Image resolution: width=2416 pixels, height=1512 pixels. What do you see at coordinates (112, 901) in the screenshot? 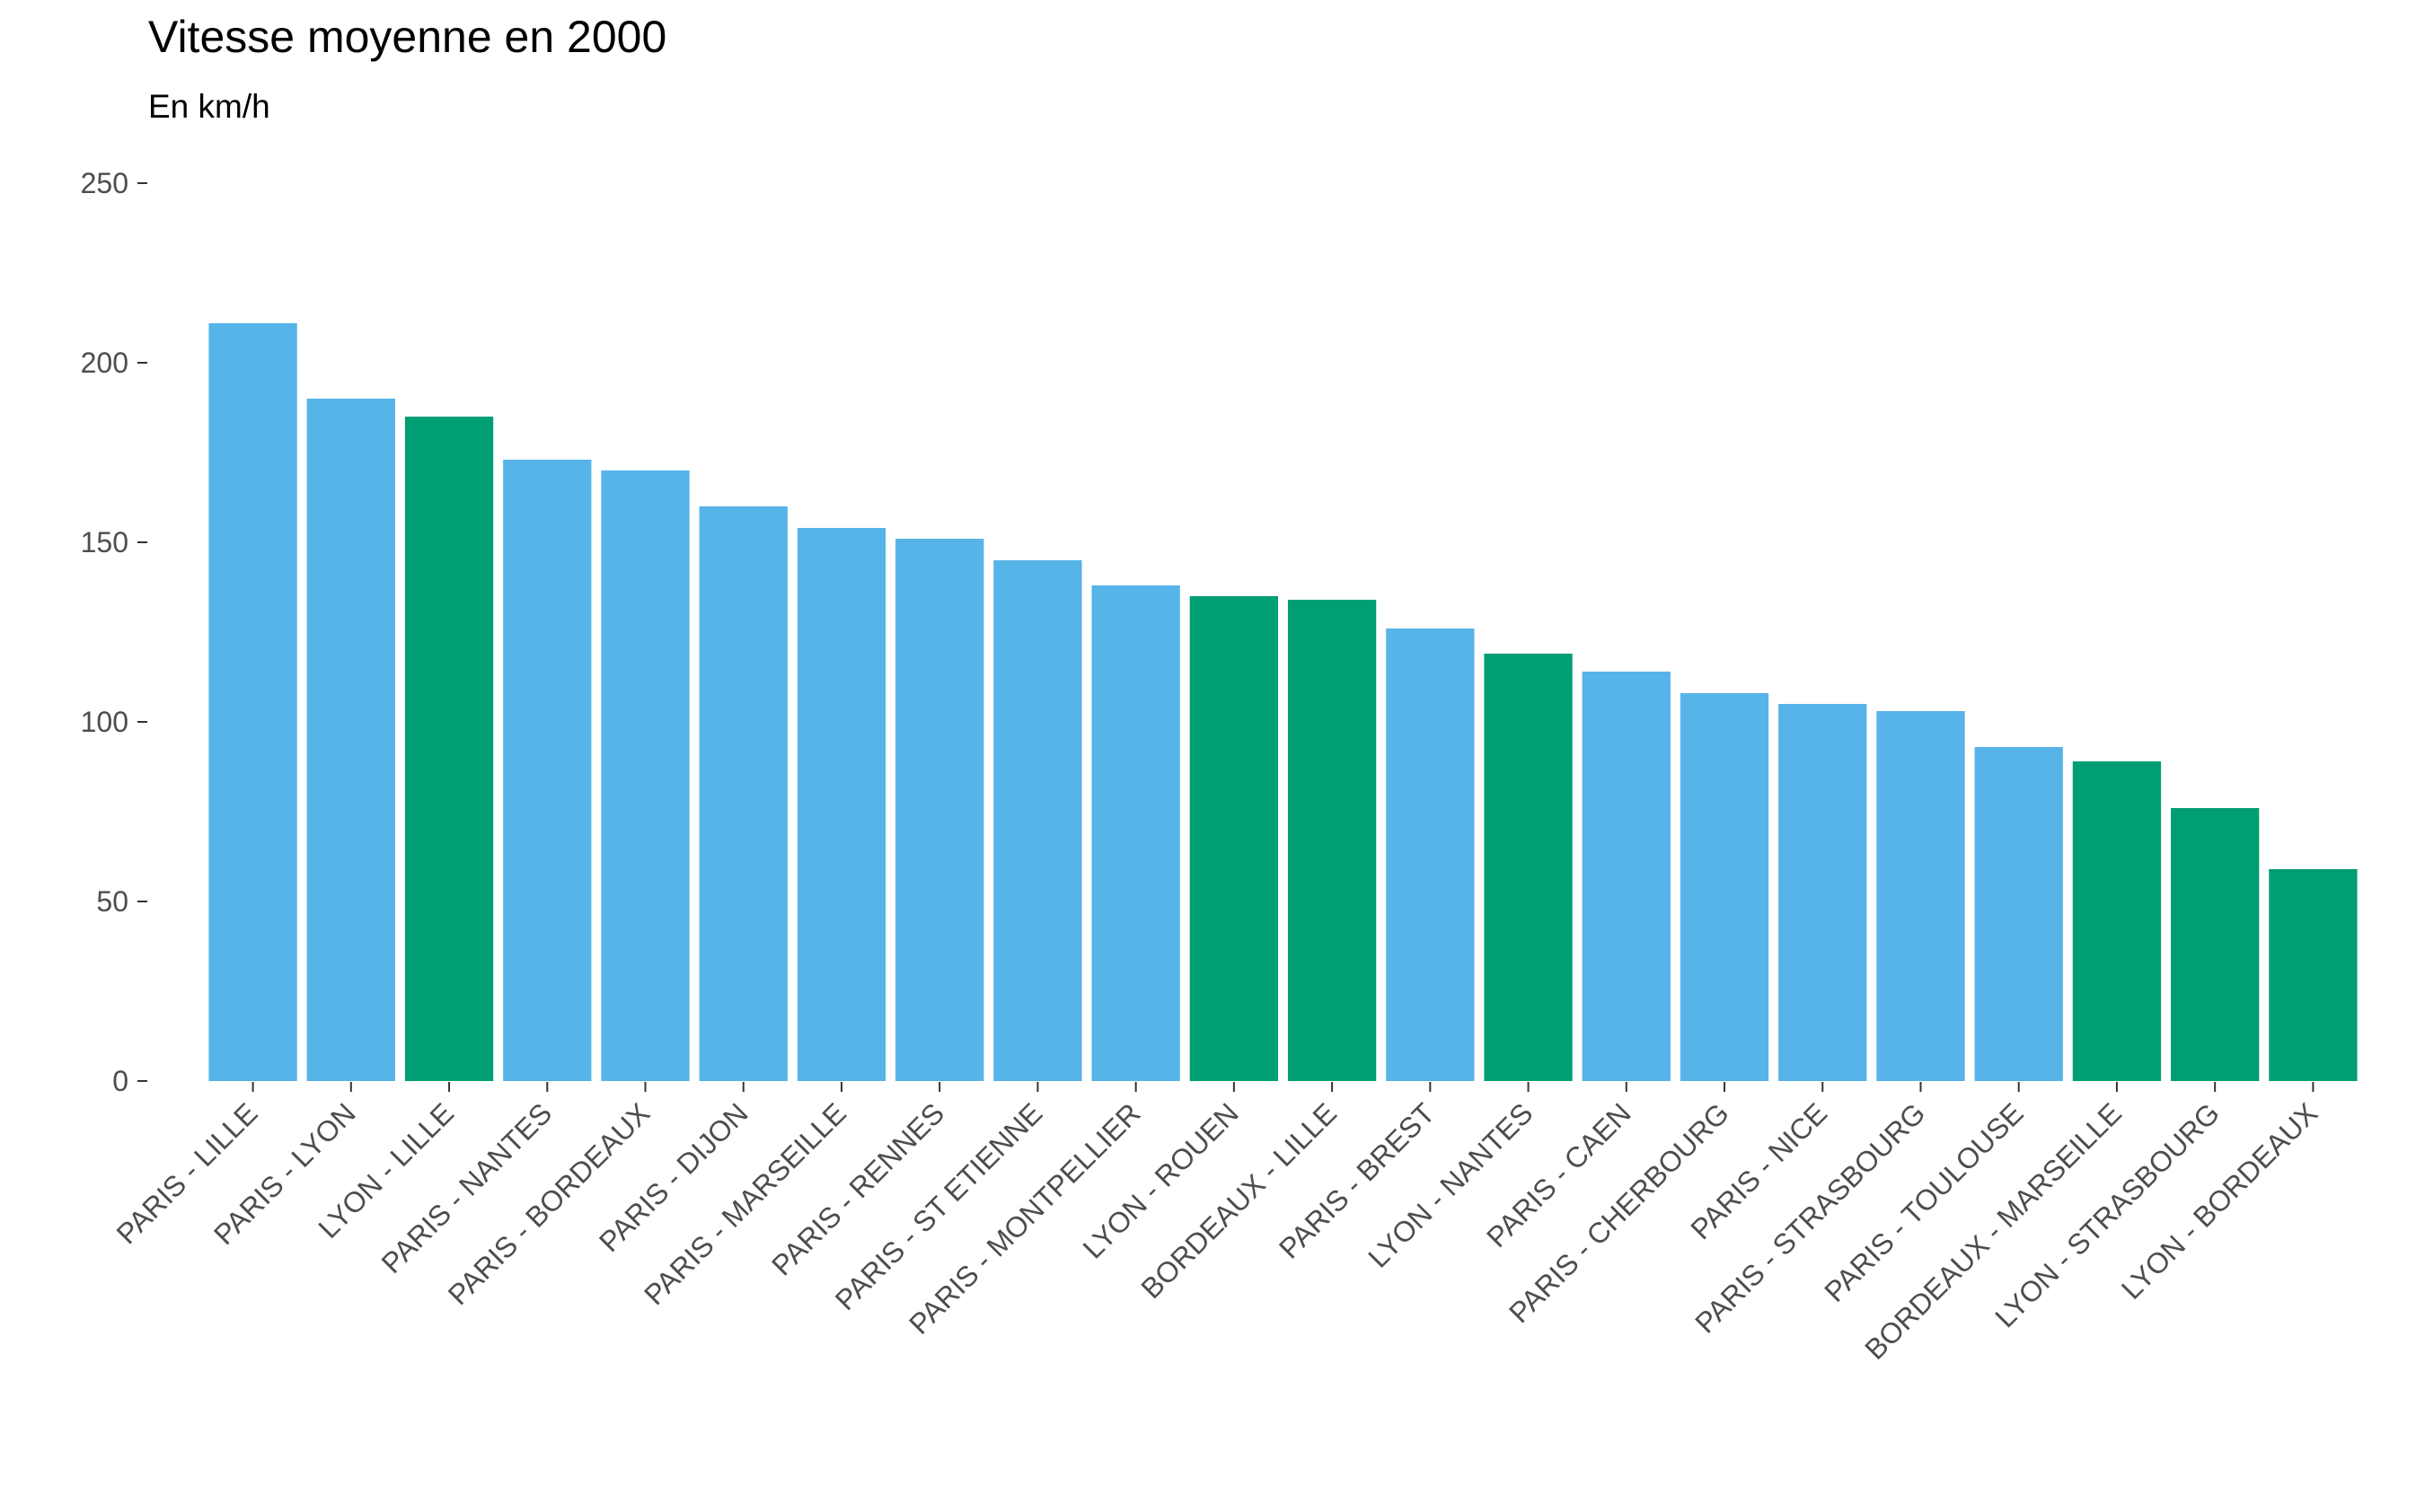
I see `y-tick-label: 50` at bounding box center [112, 901].